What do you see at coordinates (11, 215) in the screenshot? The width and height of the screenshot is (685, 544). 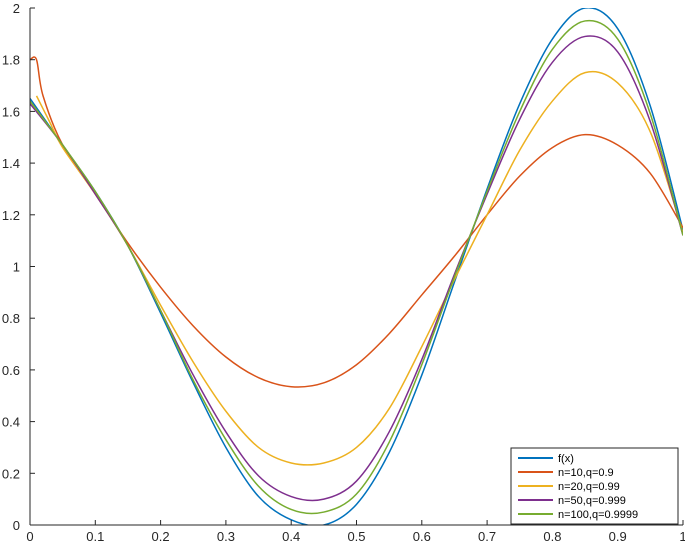 I see `y-tick-label: 1.2` at bounding box center [11, 215].